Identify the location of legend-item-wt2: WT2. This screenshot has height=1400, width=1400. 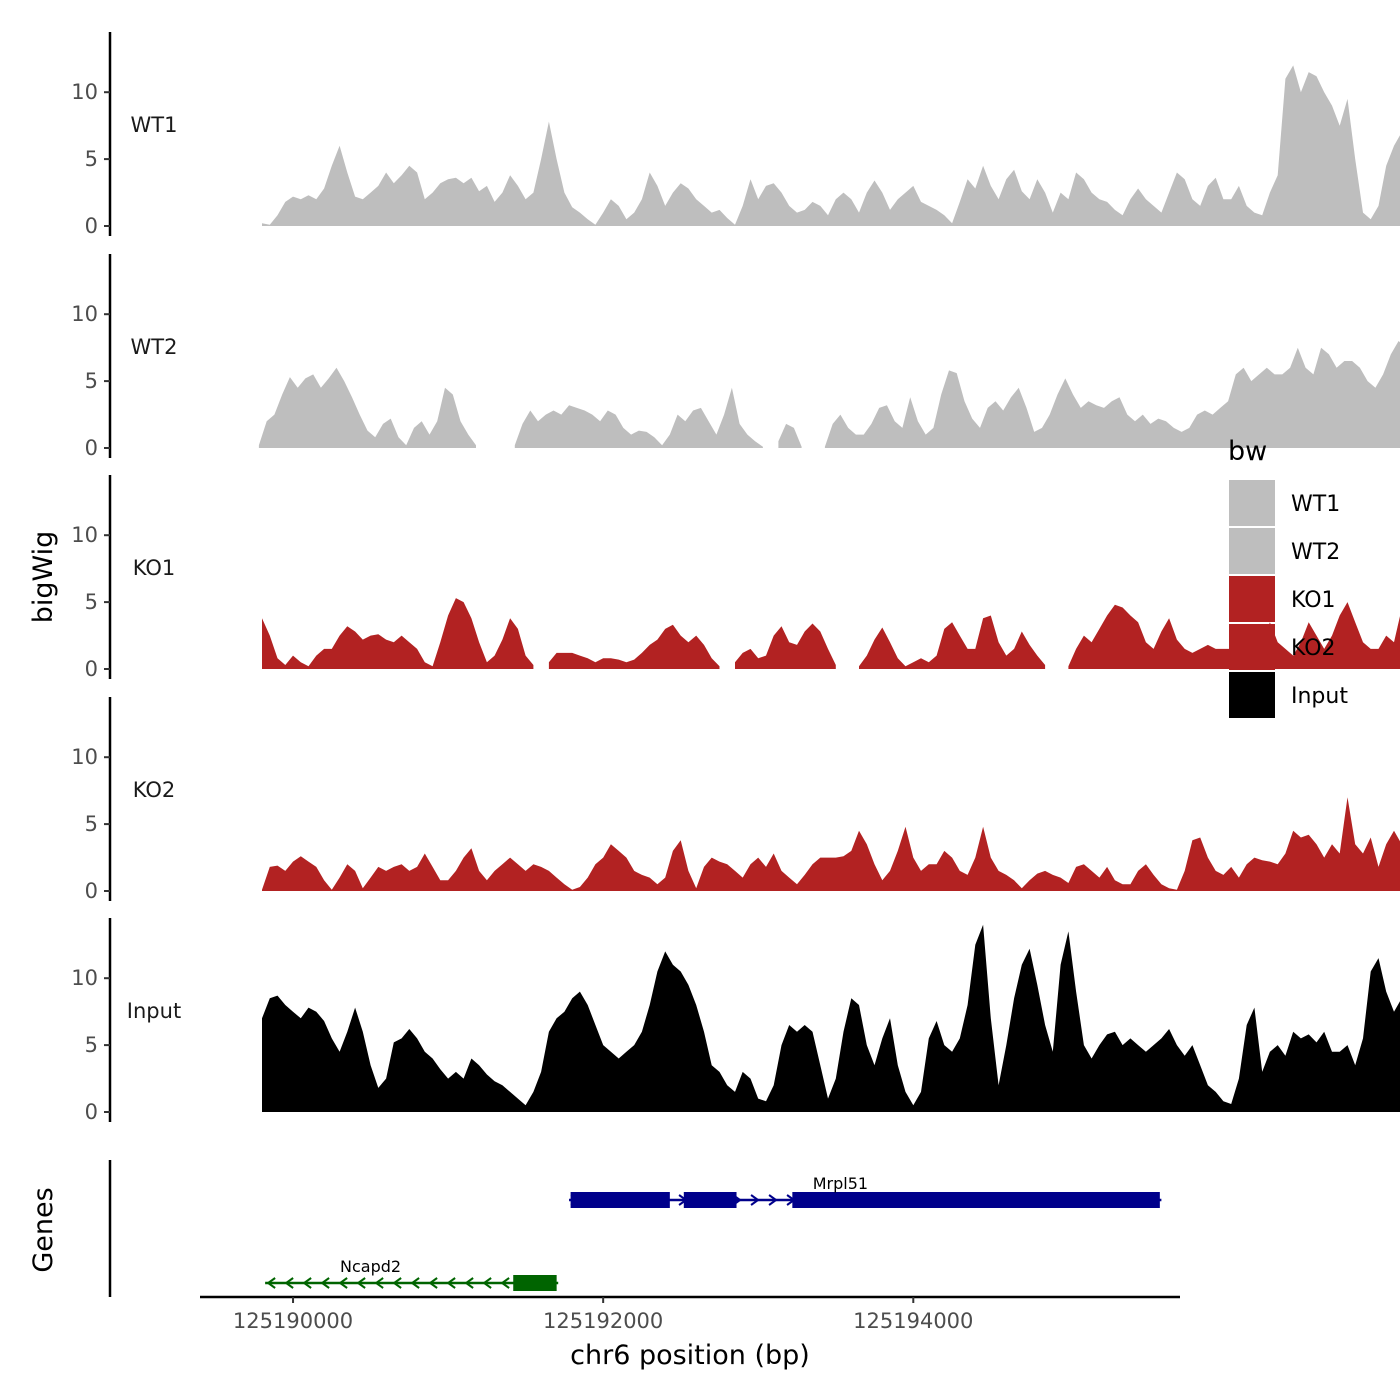
(1284, 551).